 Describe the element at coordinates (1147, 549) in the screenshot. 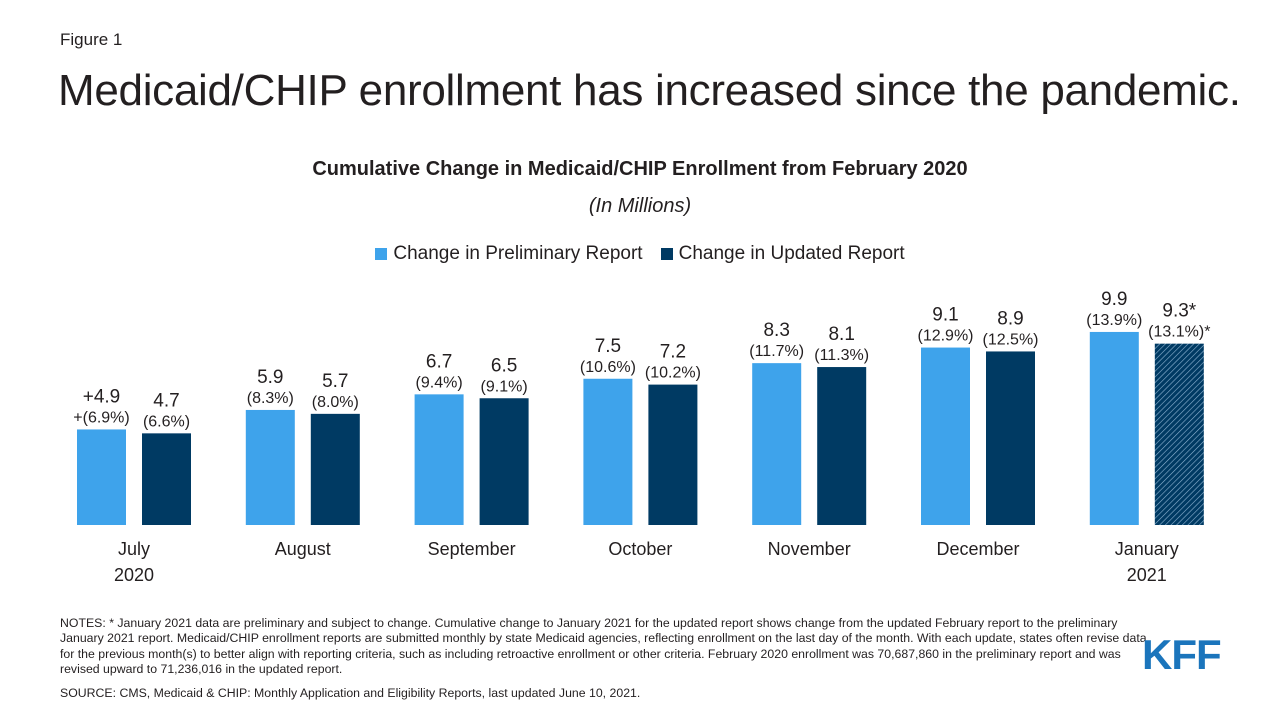

I see `x-tick-label: January` at that location.